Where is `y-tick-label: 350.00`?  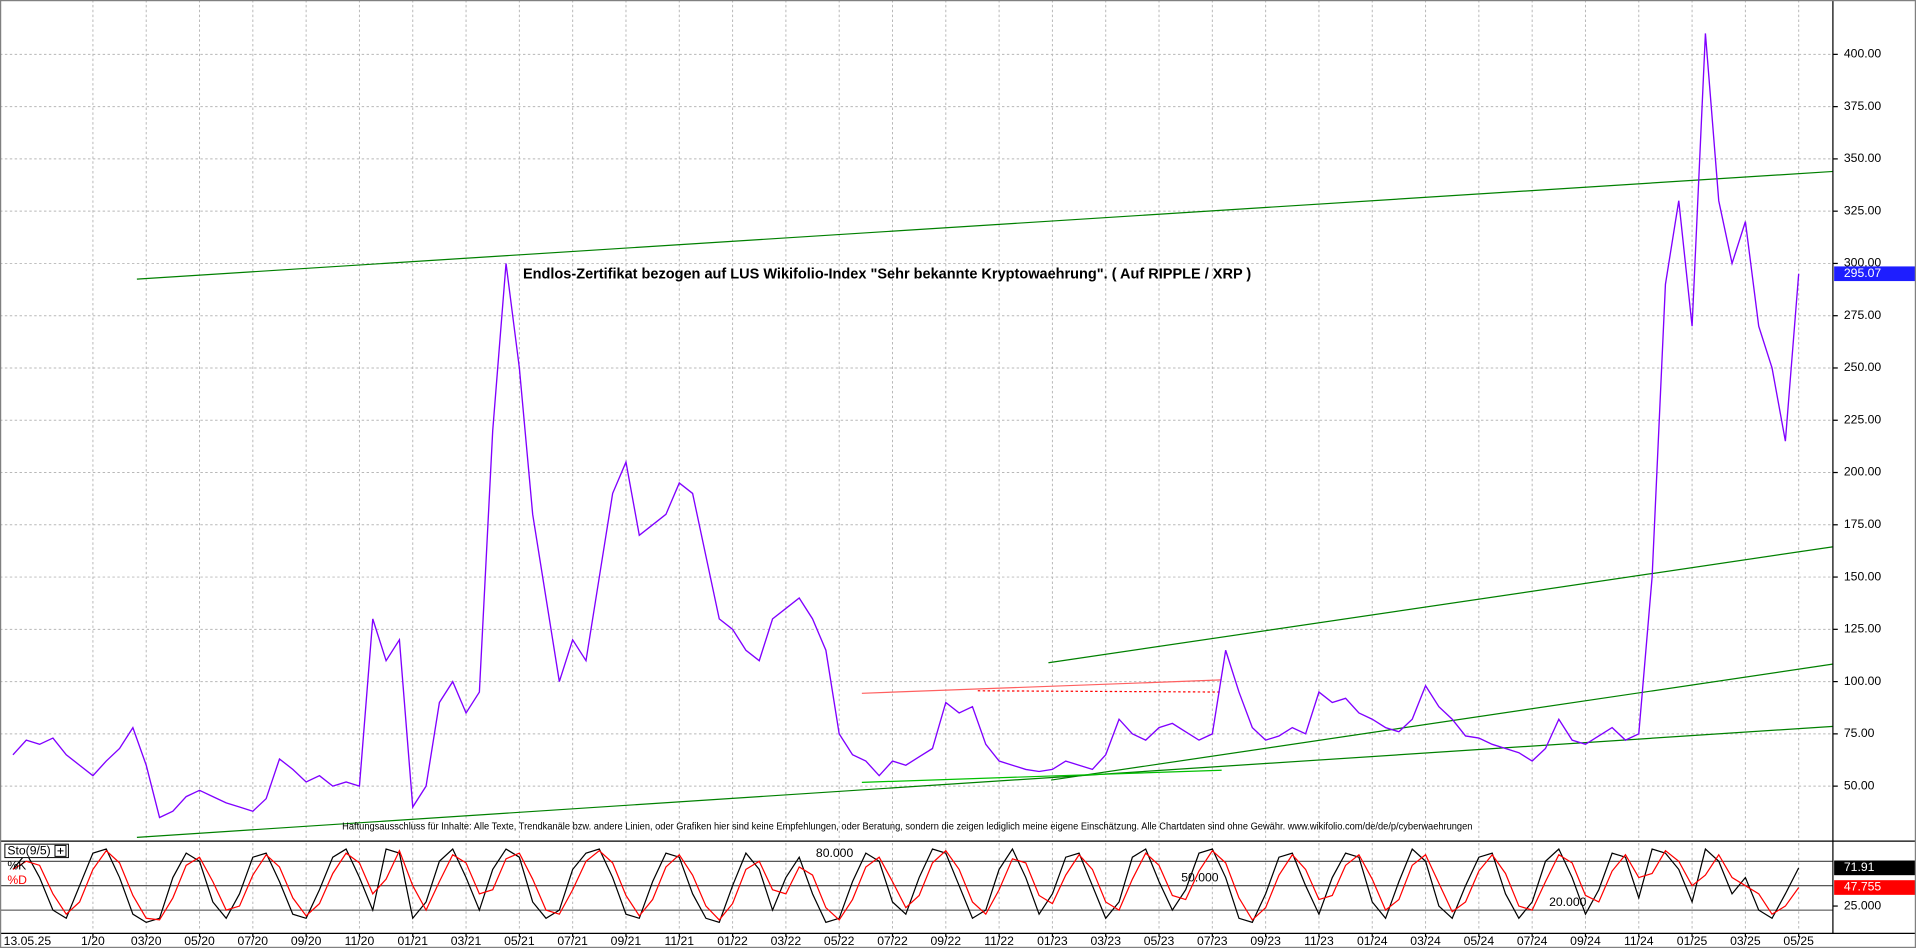 y-tick-label: 350.00 is located at coordinates (1863, 158).